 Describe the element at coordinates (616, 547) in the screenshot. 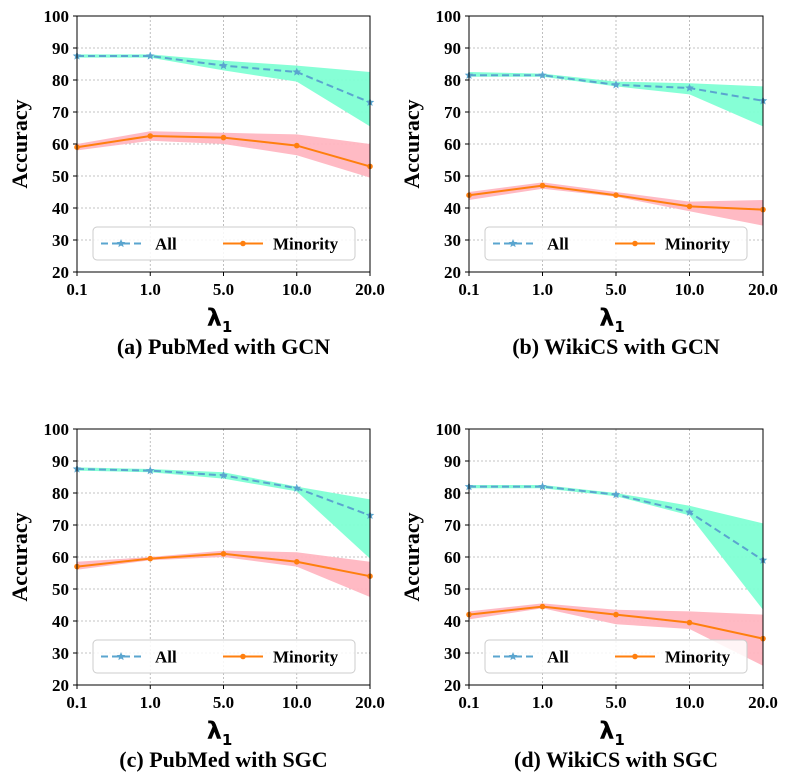

I see `band-all` at that location.